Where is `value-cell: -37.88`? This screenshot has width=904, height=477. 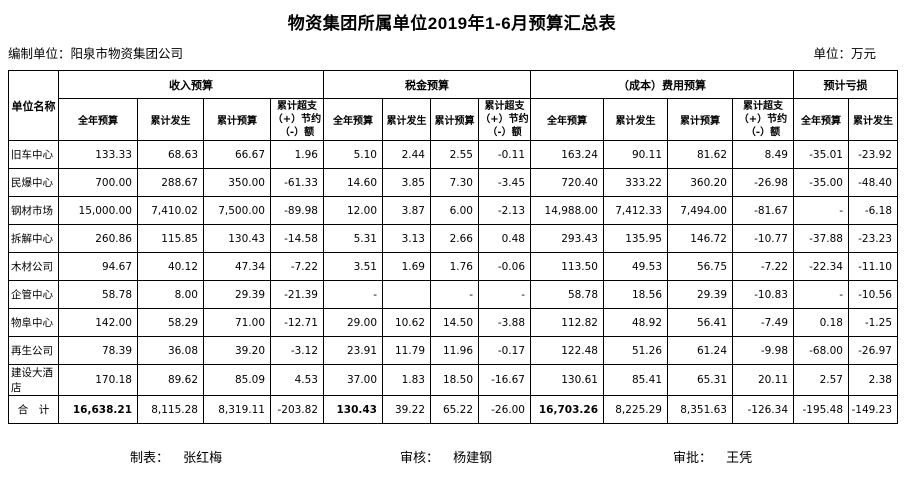
value-cell: -37.88 is located at coordinates (821, 238).